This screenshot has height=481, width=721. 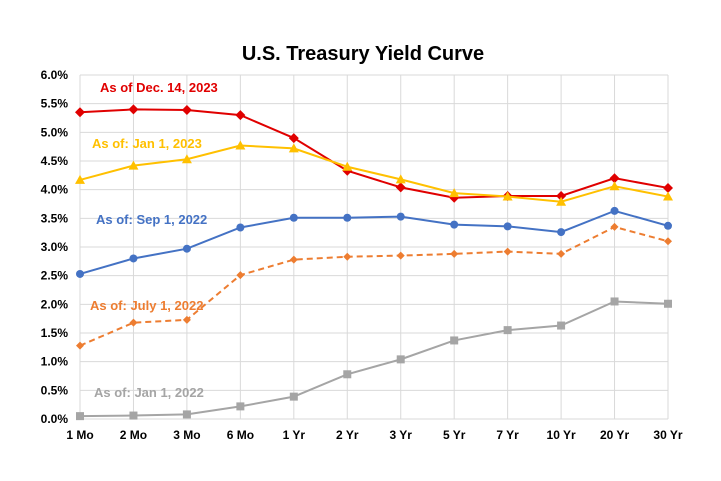 What do you see at coordinates (55, 276) in the screenshot?
I see `y-tick-label: 2.5%` at bounding box center [55, 276].